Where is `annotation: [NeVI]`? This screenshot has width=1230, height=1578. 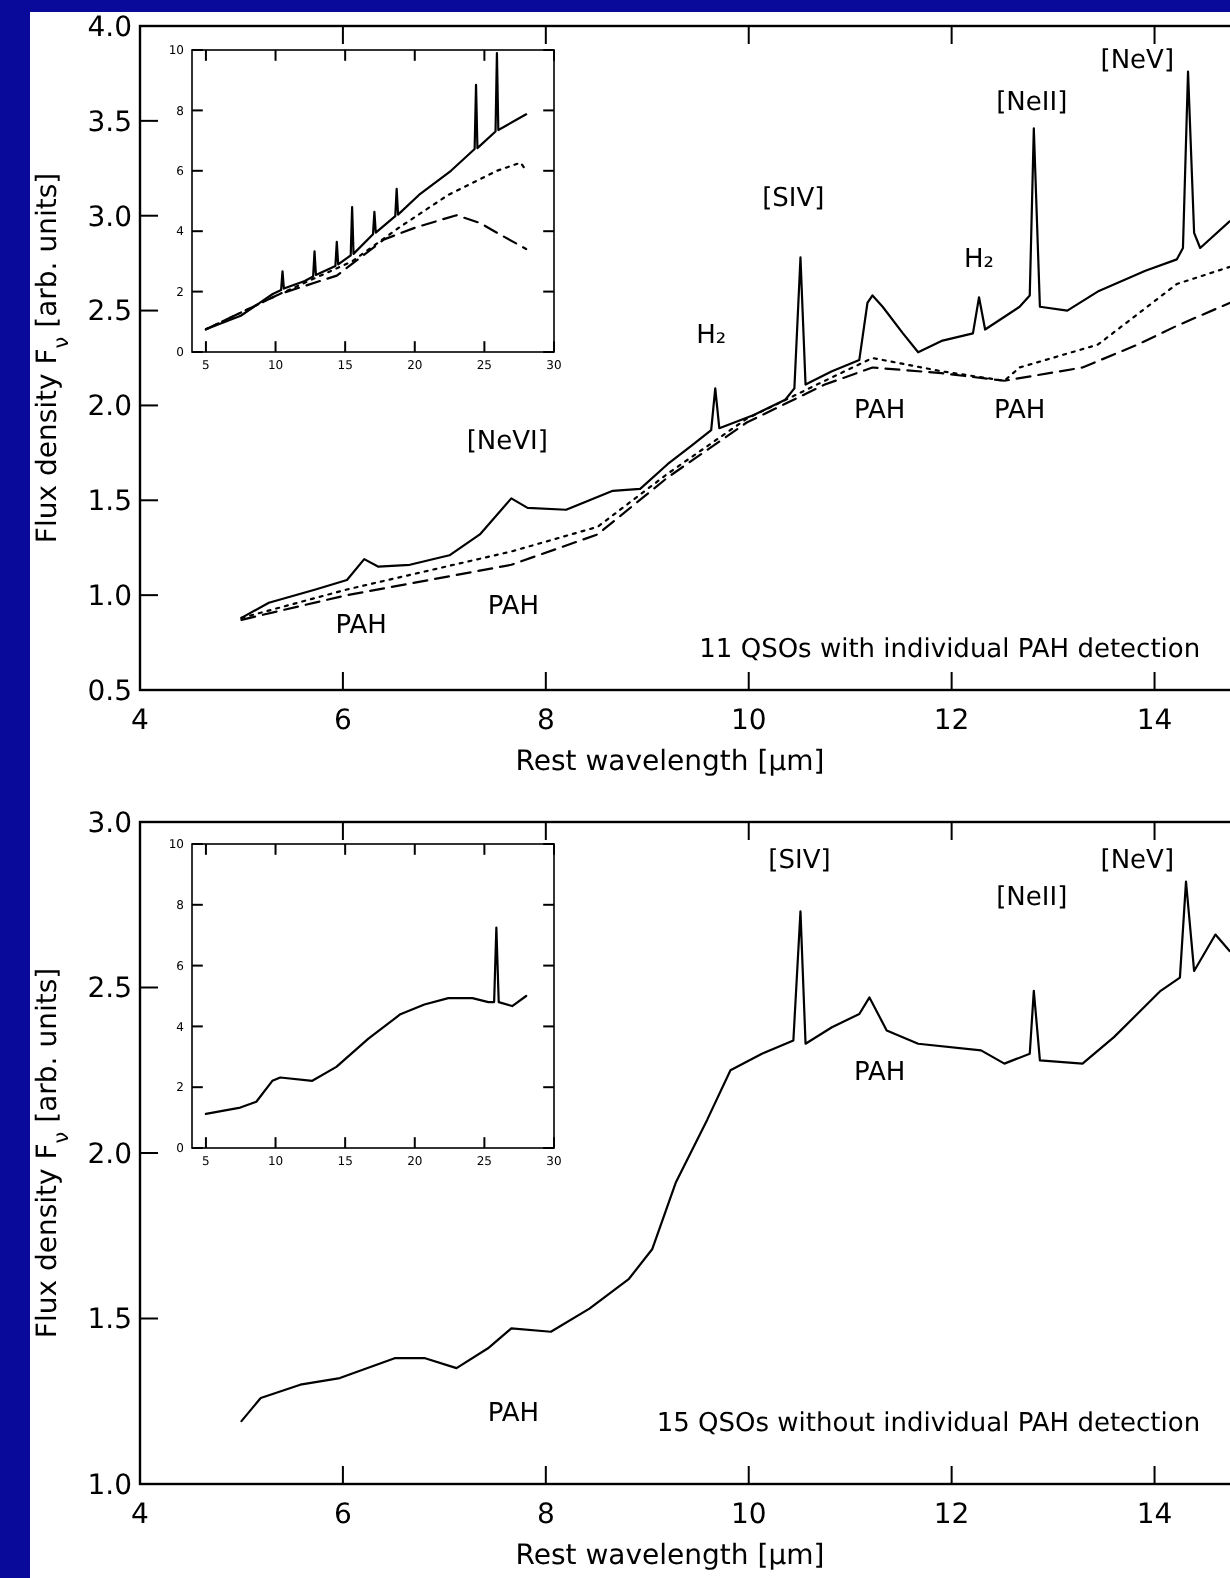
annotation: [NeVI] is located at coordinates (507, 441).